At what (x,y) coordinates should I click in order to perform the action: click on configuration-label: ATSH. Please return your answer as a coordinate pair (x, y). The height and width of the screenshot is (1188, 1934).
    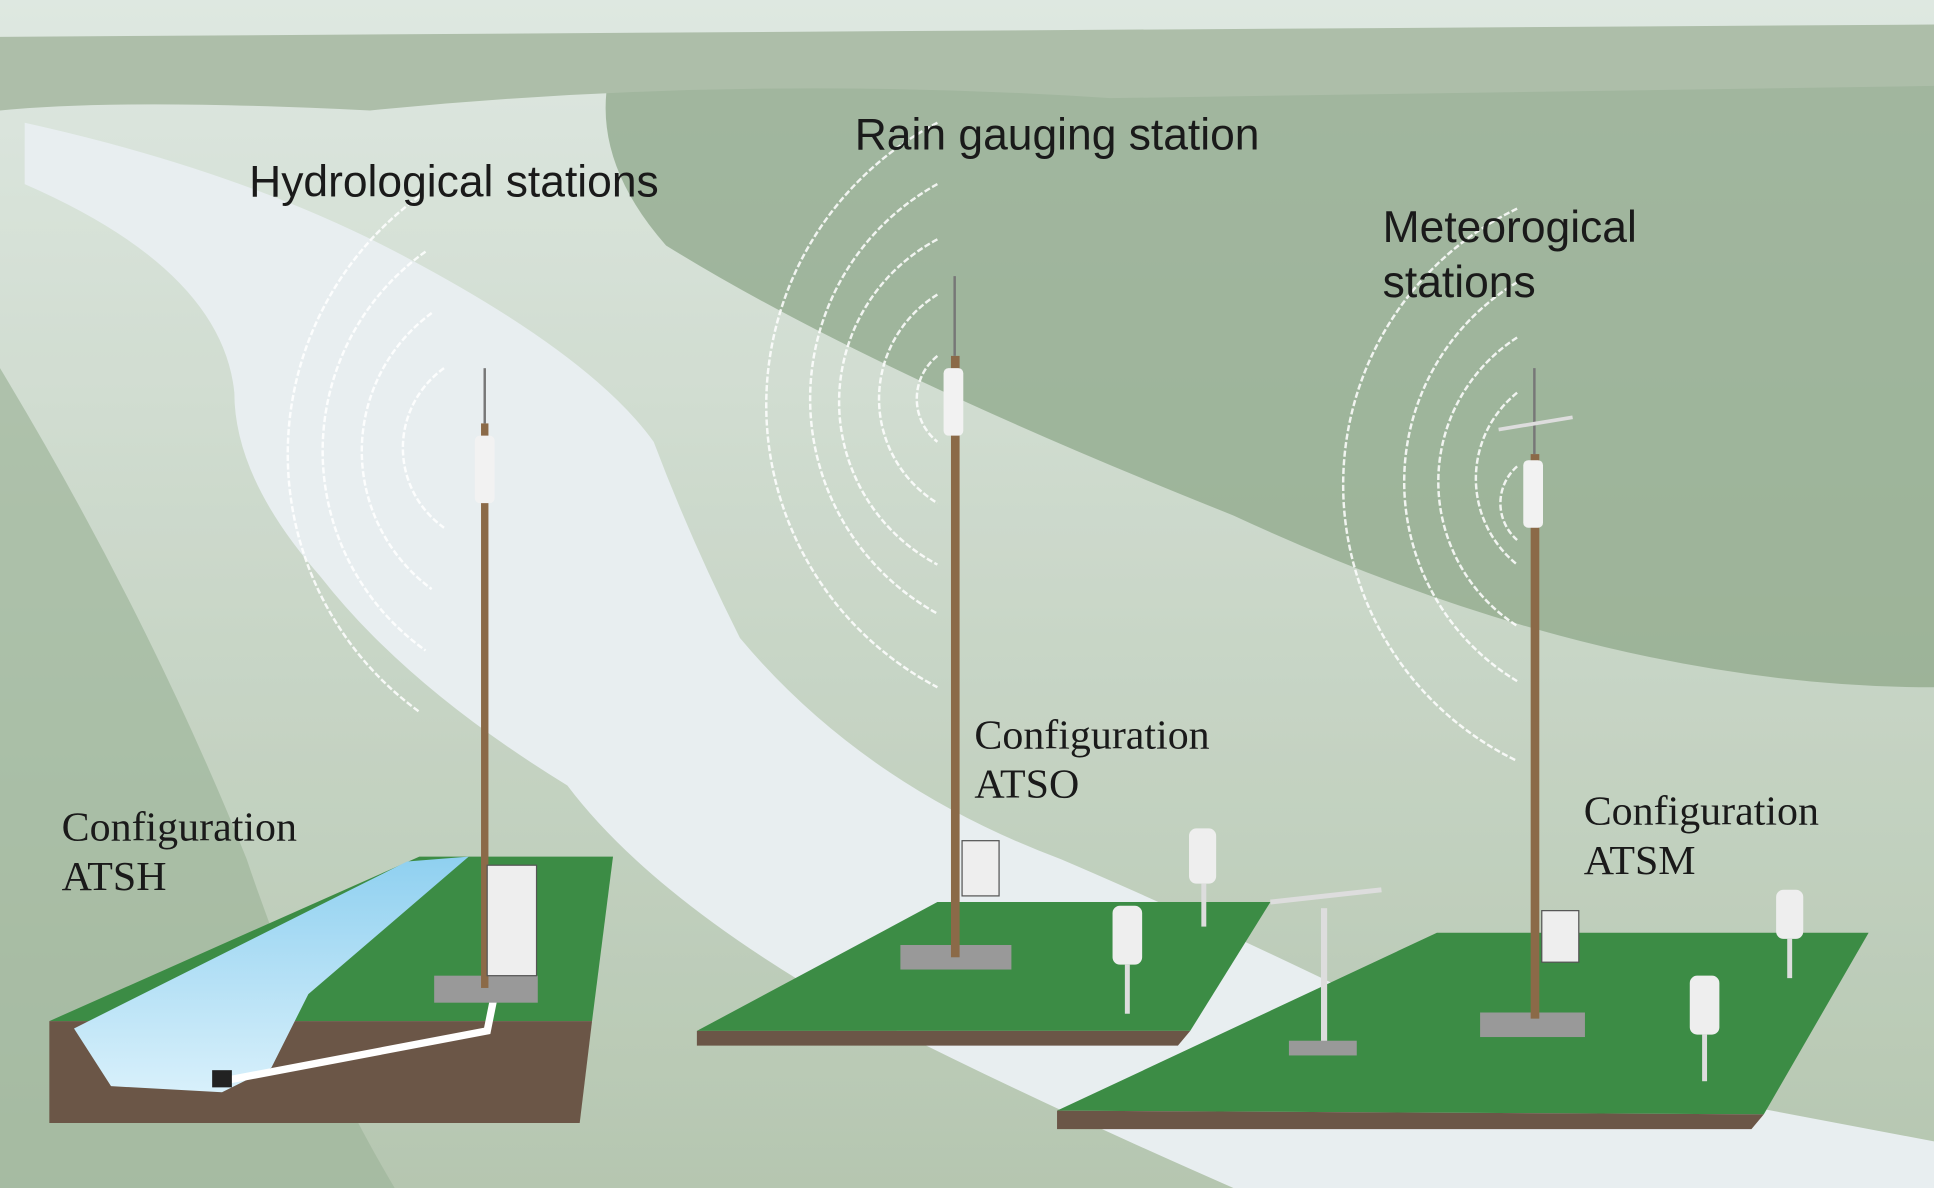
    Looking at the image, I should click on (114, 877).